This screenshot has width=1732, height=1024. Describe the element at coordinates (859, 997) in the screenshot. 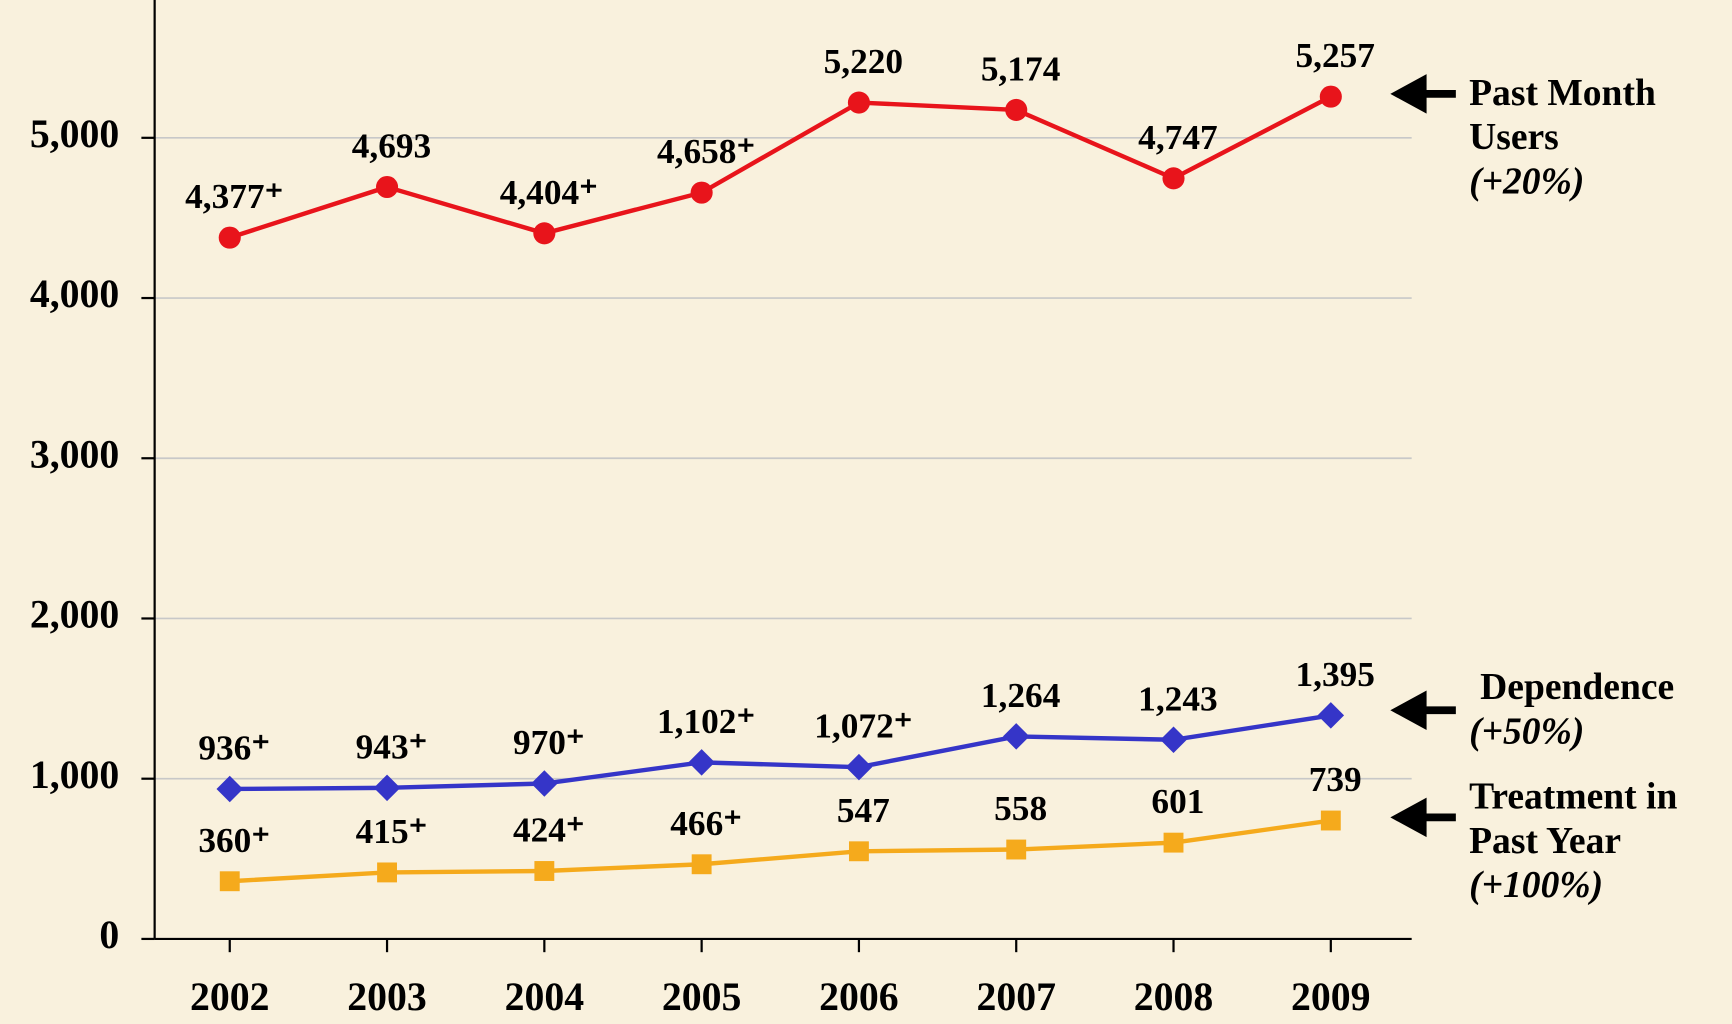

I see `x-tick-label: 2006` at that location.